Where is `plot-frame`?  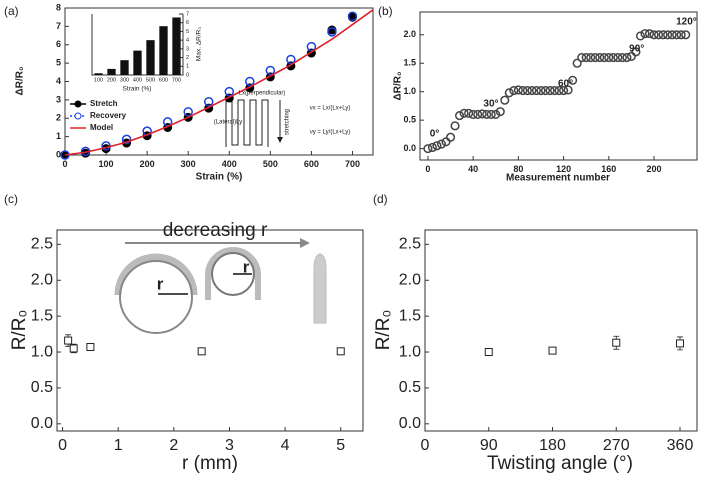 plot-frame is located at coordinates (558, 86).